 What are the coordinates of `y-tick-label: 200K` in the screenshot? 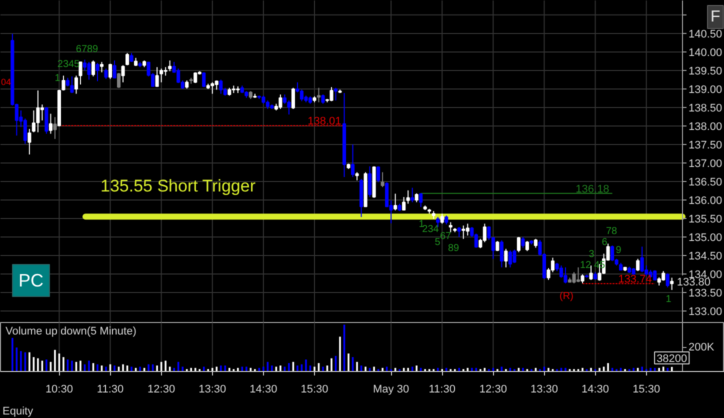 It's located at (701, 347).